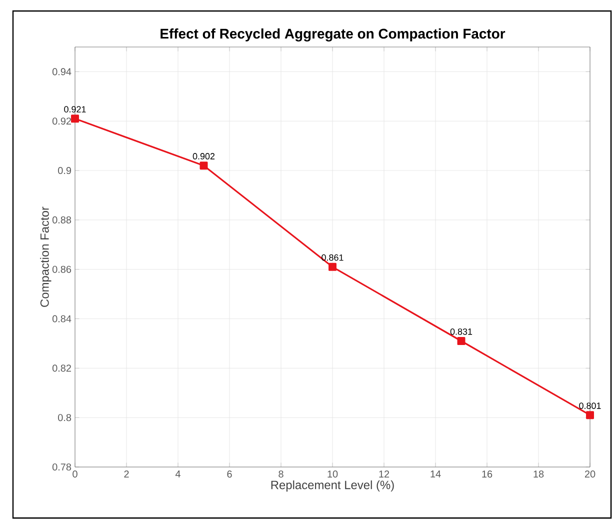 Image resolution: width=612 pixels, height=519 pixels. Describe the element at coordinates (65, 418) in the screenshot. I see `y-tick-label: 0.8` at that location.